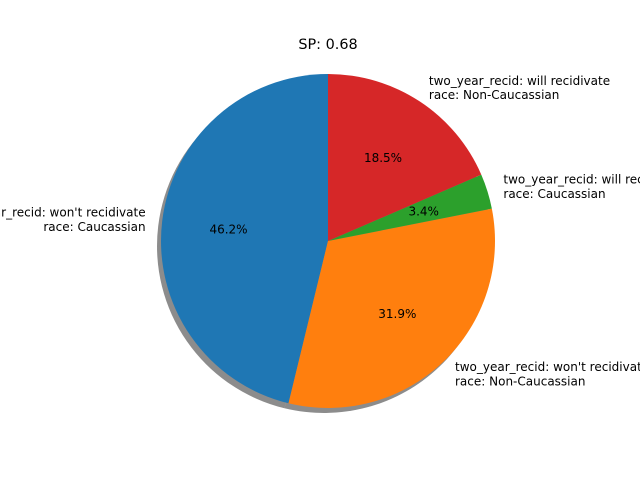 This screenshot has height=480, width=640. I want to click on pie-slice-wont-non-caucassian, so click(391, 308).